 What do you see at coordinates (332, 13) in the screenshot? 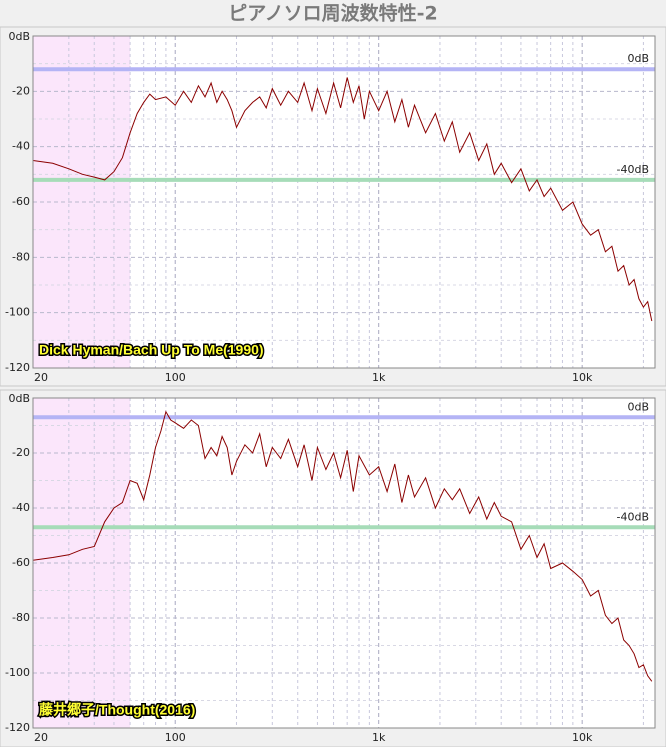
I see `page-title: ピアノソロ周波数特性-2` at bounding box center [332, 13].